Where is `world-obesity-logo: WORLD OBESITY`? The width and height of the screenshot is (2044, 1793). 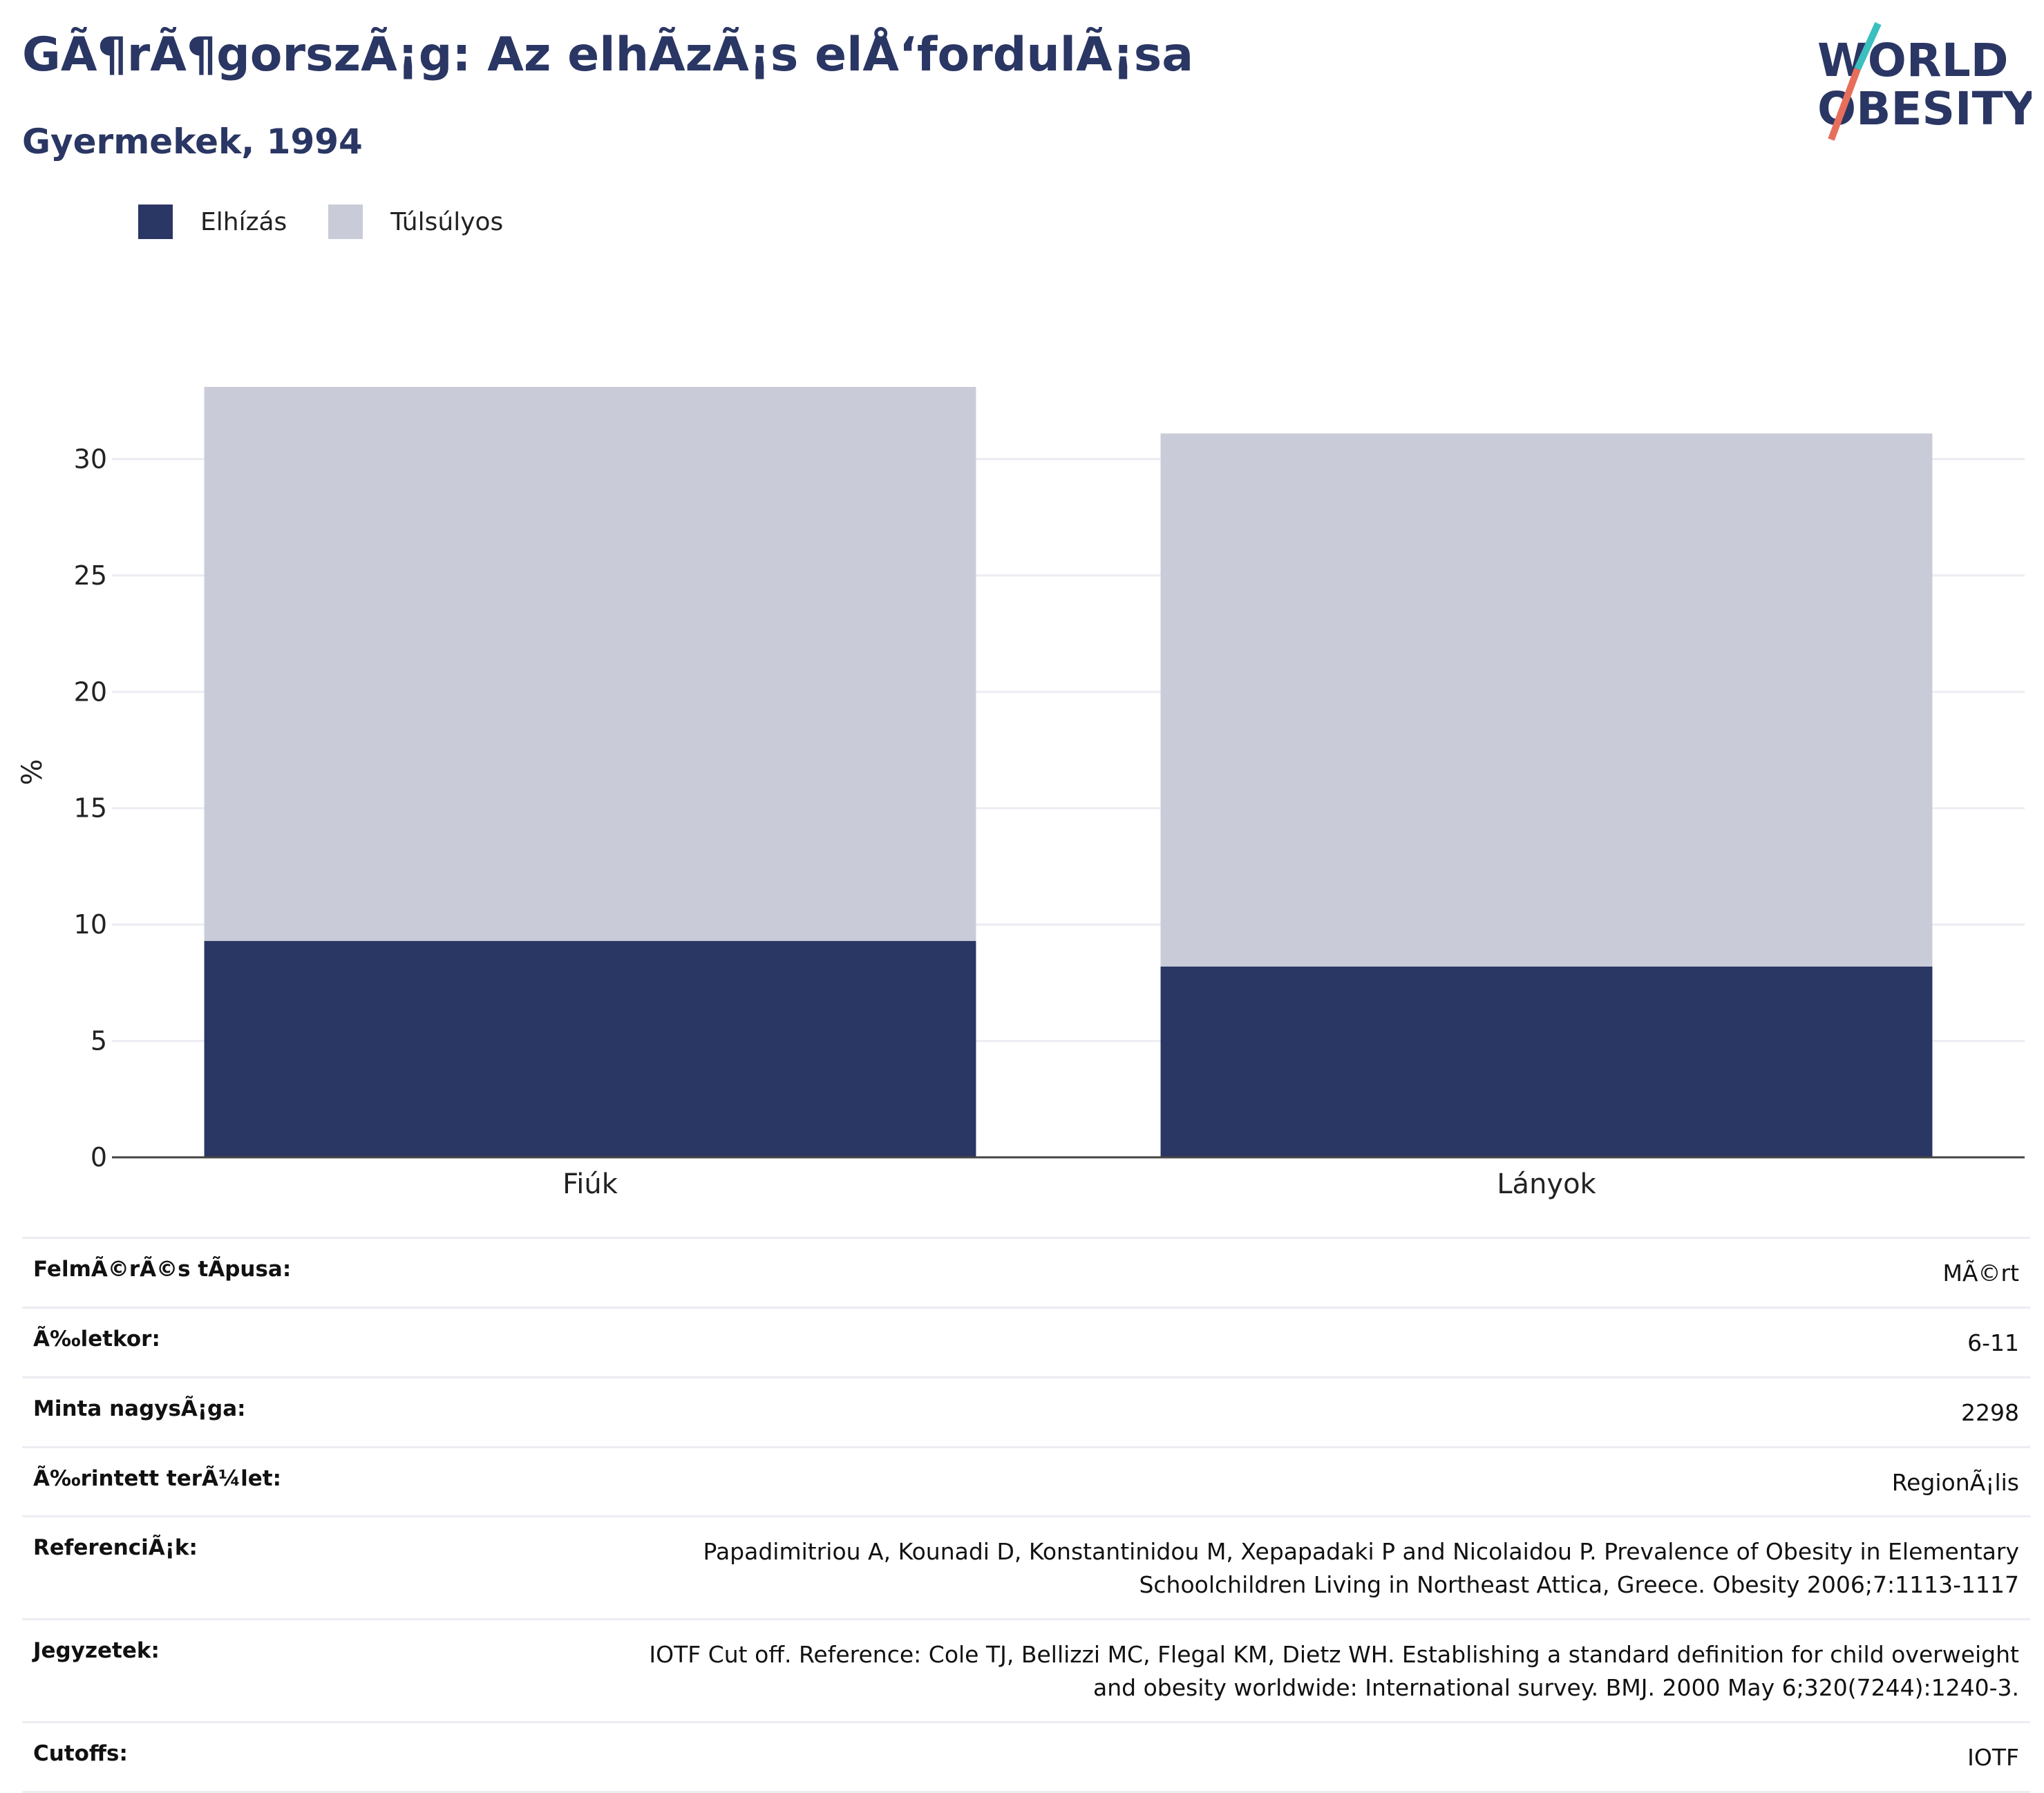
world-obesity-logo: WORLD OBESITY is located at coordinates (1924, 81).